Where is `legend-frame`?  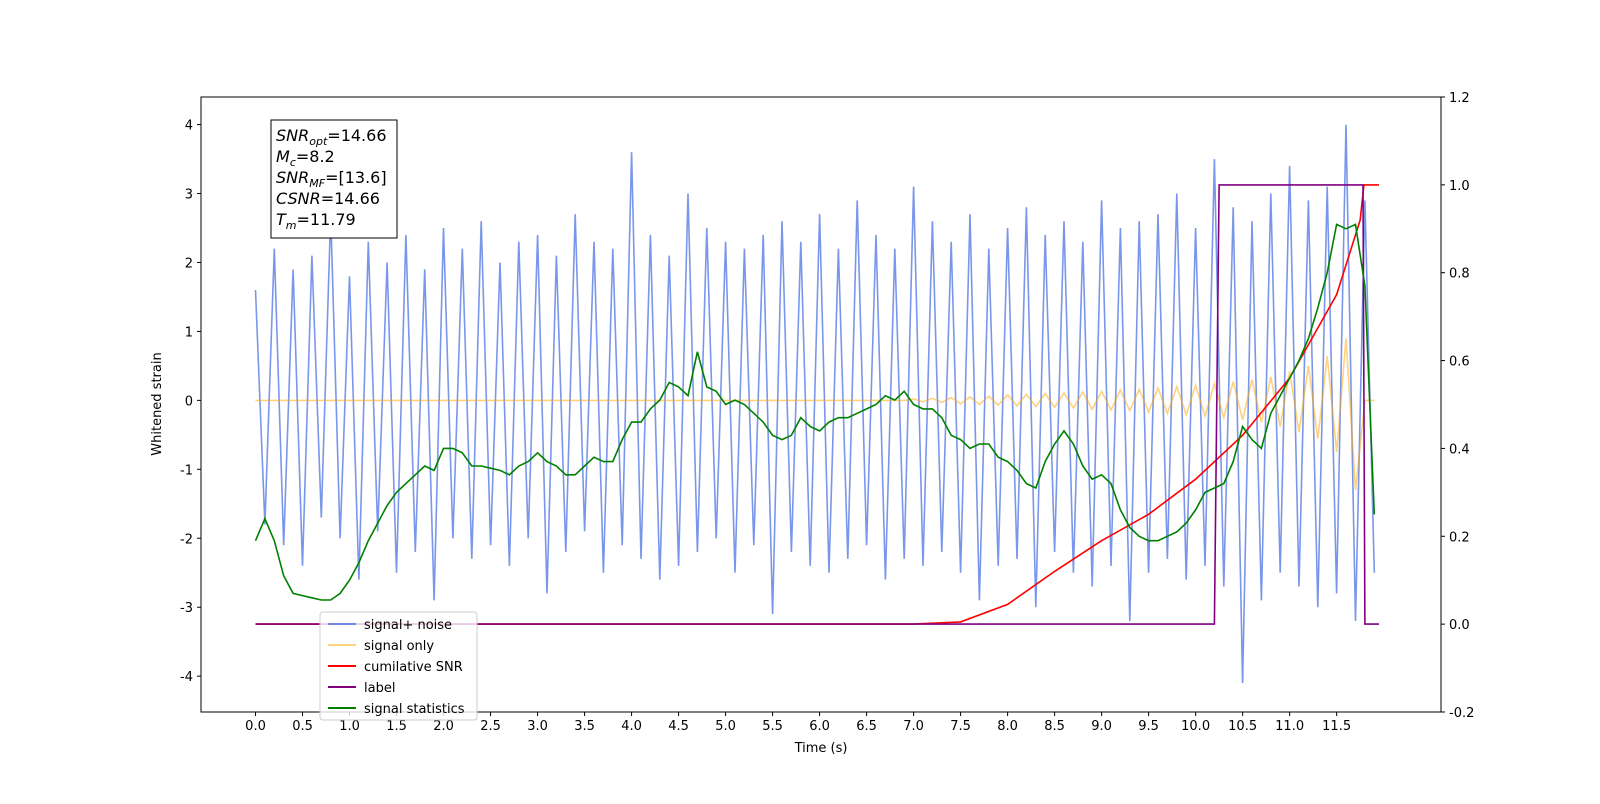 legend-frame is located at coordinates (398, 666).